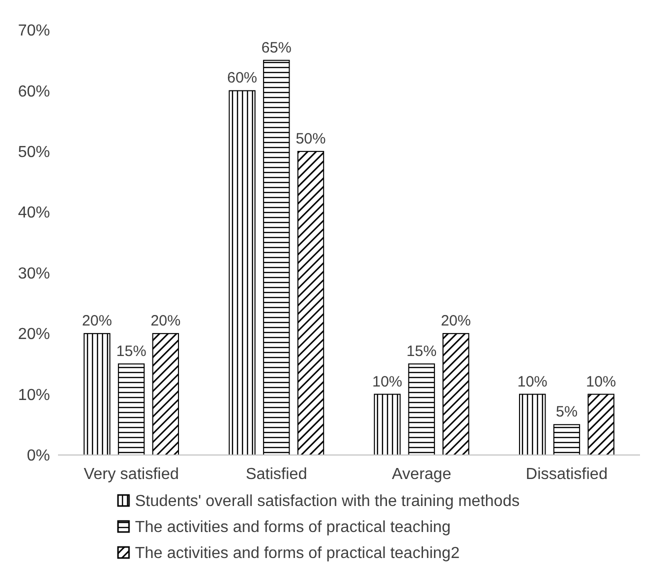 The image size is (653, 569). Describe the element at coordinates (277, 474) in the screenshot. I see `x-tick-label: Satisfied` at that location.